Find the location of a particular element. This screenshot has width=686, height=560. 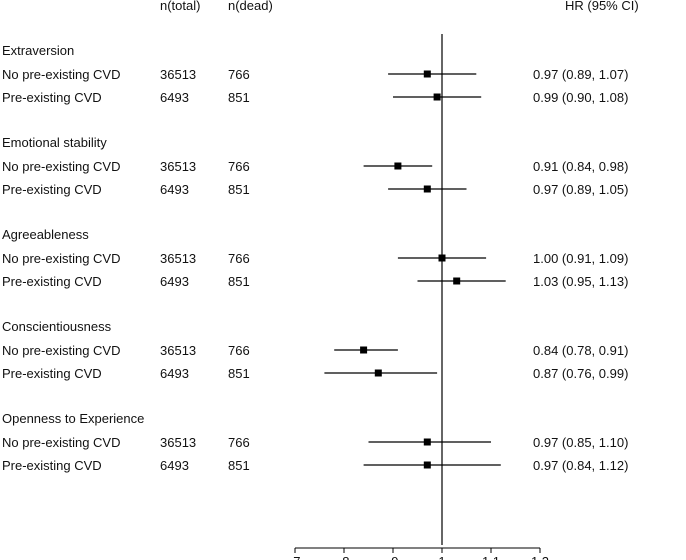

group-title: Agreeableness is located at coordinates (45, 234).